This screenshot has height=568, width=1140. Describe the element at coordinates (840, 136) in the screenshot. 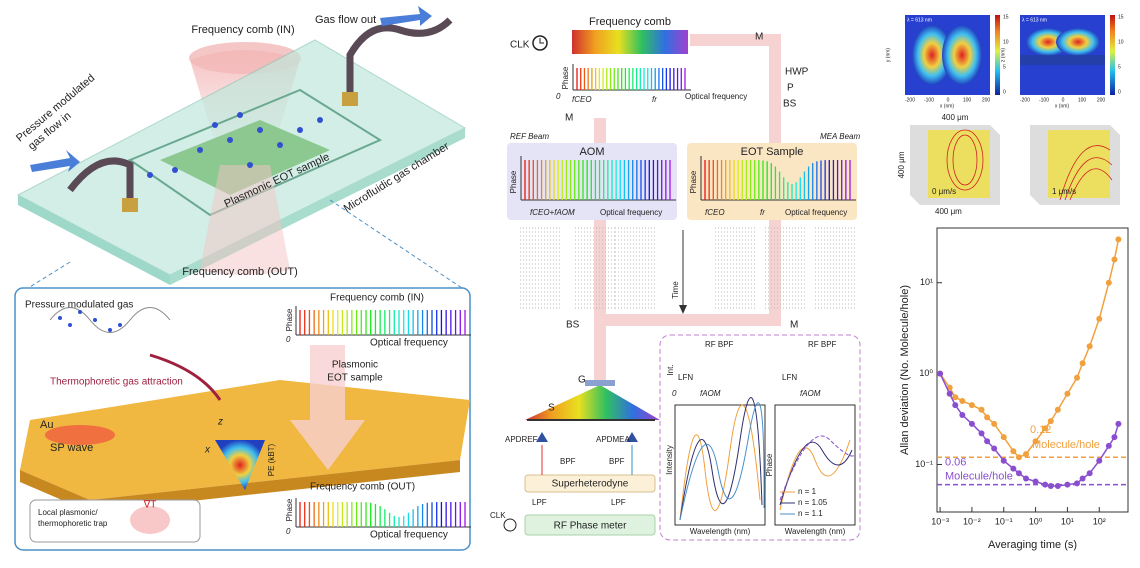

I see `label: MEA Beam` at that location.